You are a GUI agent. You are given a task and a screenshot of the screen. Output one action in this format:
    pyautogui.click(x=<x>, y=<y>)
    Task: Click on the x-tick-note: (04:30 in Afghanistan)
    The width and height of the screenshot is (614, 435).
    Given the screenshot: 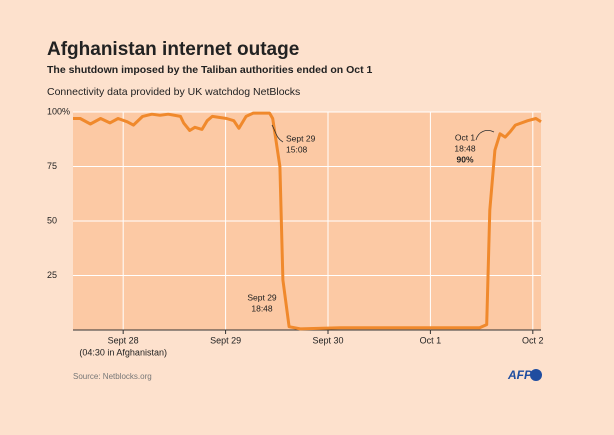 What is the action you would take?
    pyautogui.click(x=123, y=352)
    